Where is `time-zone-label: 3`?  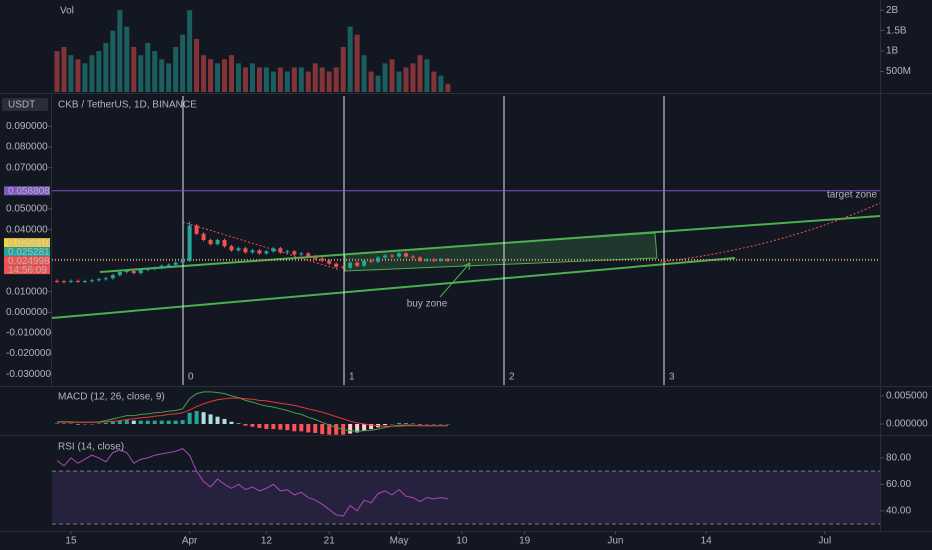
time-zone-label: 3 is located at coordinates (672, 377).